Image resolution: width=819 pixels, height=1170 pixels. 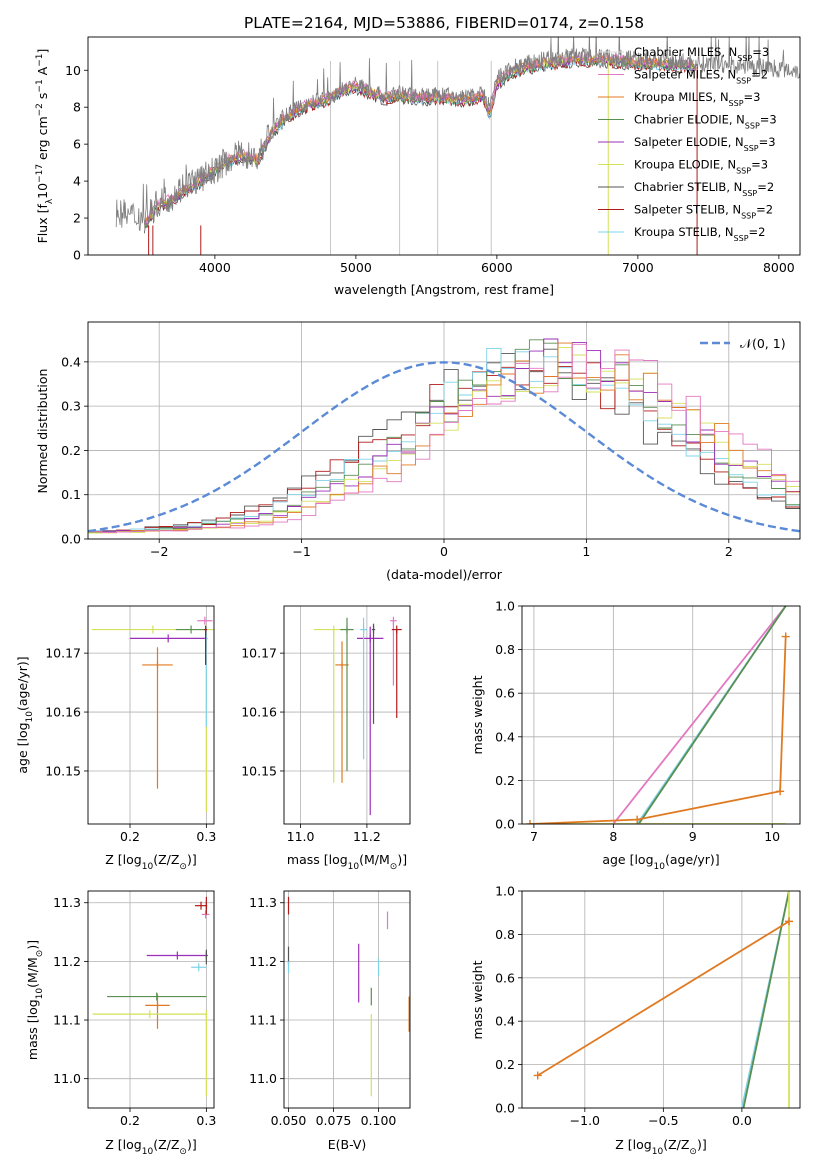 I want to click on x-tick-label: 8000, so click(x=779, y=267).